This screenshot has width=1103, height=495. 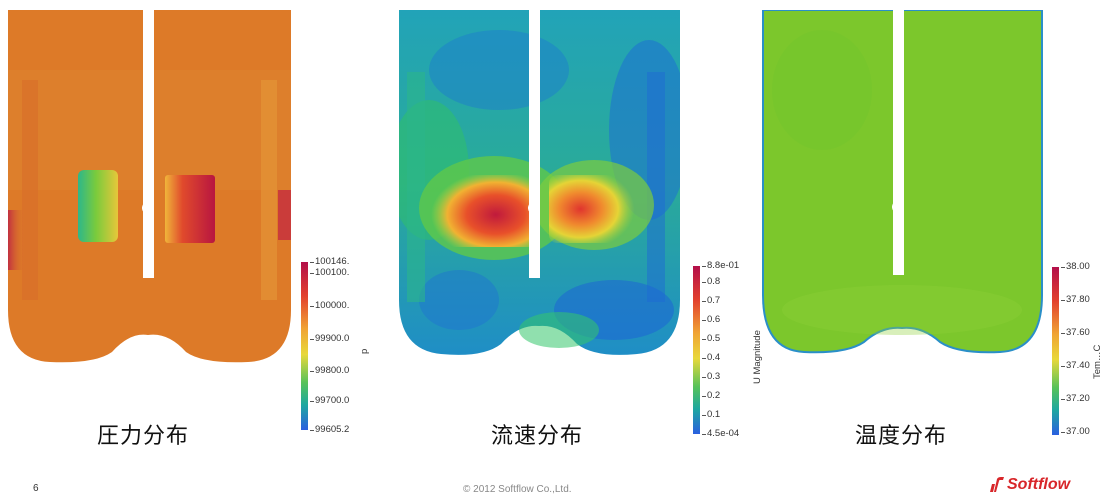 What do you see at coordinates (1075, 299) in the screenshot?
I see `temperature-tick: 37.80` at bounding box center [1075, 299].